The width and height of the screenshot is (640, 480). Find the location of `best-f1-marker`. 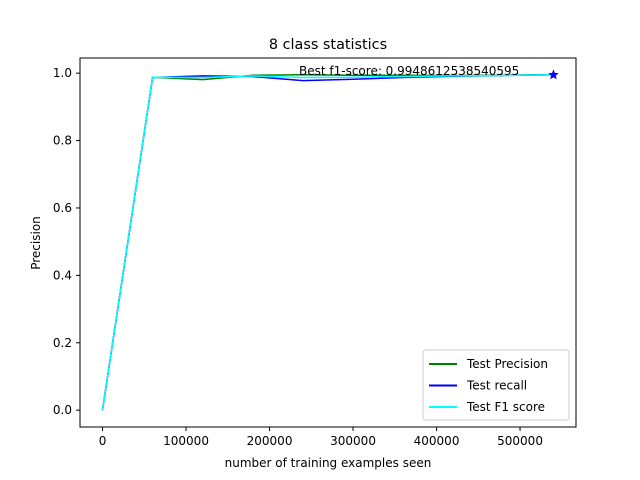

best-f1-marker is located at coordinates (553, 74).